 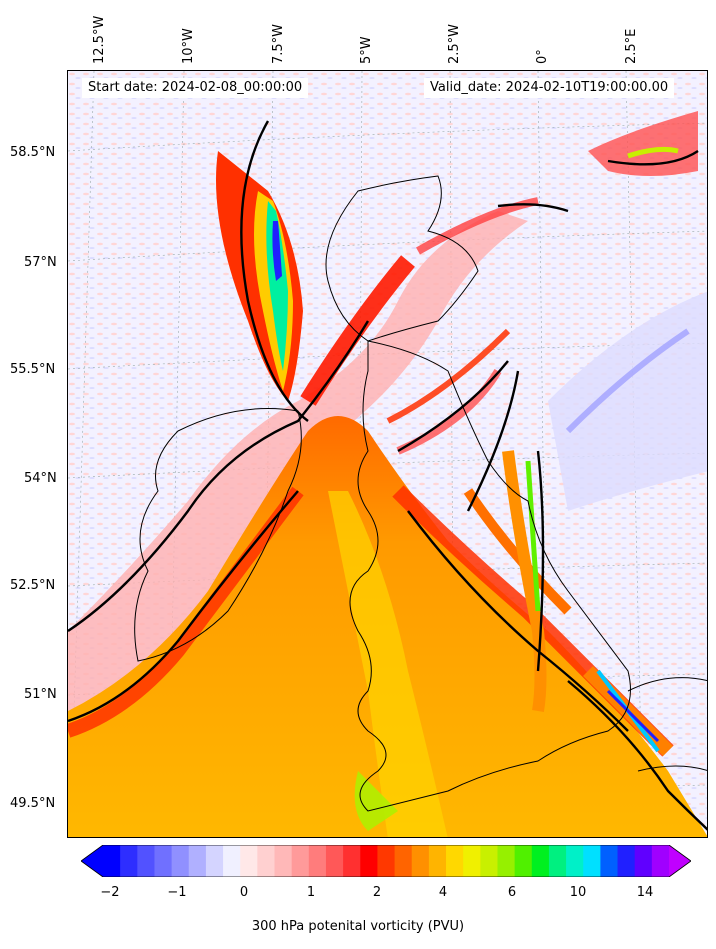 What do you see at coordinates (33, 803) in the screenshot?
I see `lat-label-49.5n: 49.5°N` at bounding box center [33, 803].